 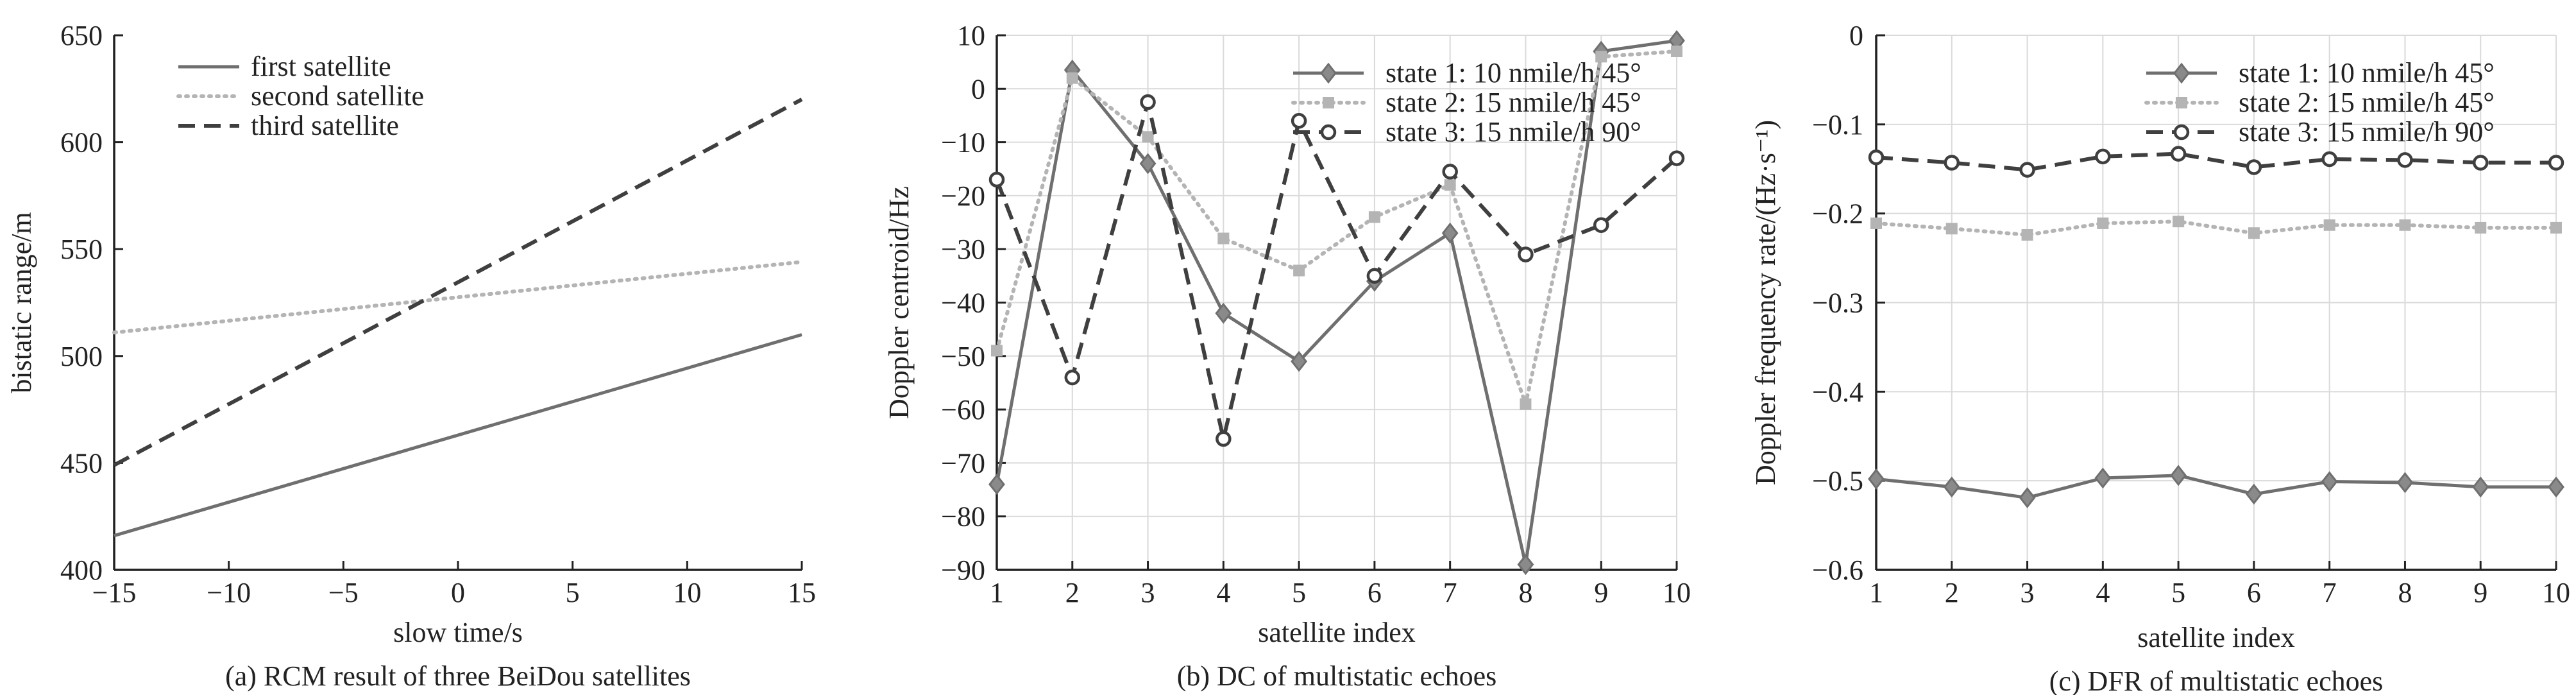 What do you see at coordinates (1450, 592) in the screenshot?
I see `x-tick-label: 7` at bounding box center [1450, 592].